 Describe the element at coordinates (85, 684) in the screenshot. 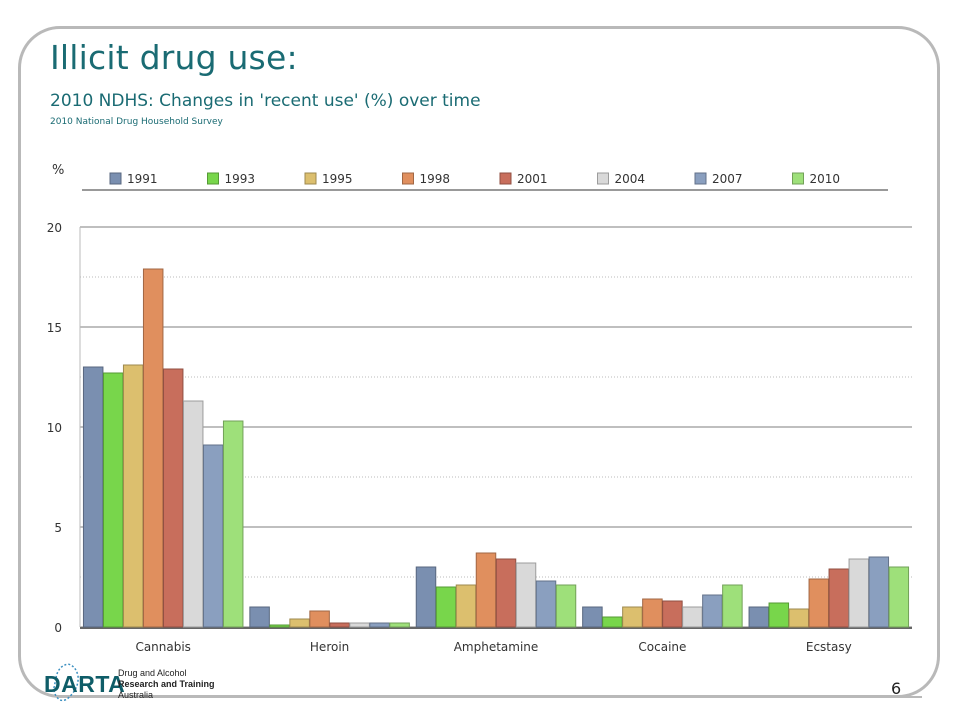

I see `logo-wordmark: DARTA` at that location.